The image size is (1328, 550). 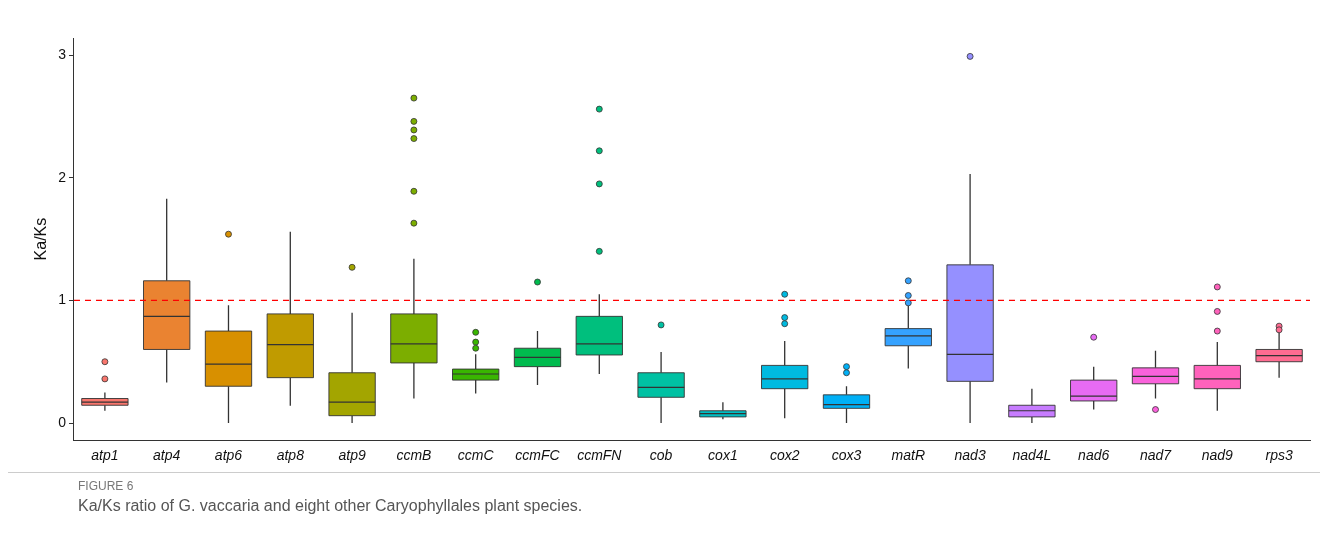 I want to click on x-tick-label: nad3, so click(x=970, y=455).